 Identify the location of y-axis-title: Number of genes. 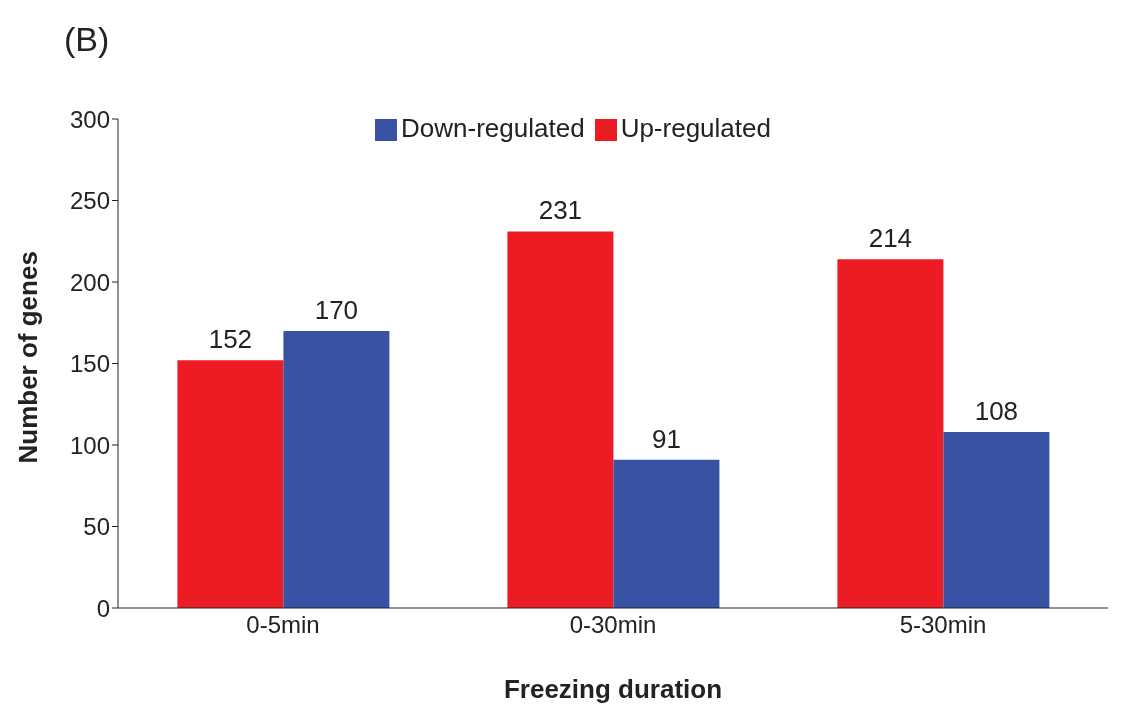
(28, 357).